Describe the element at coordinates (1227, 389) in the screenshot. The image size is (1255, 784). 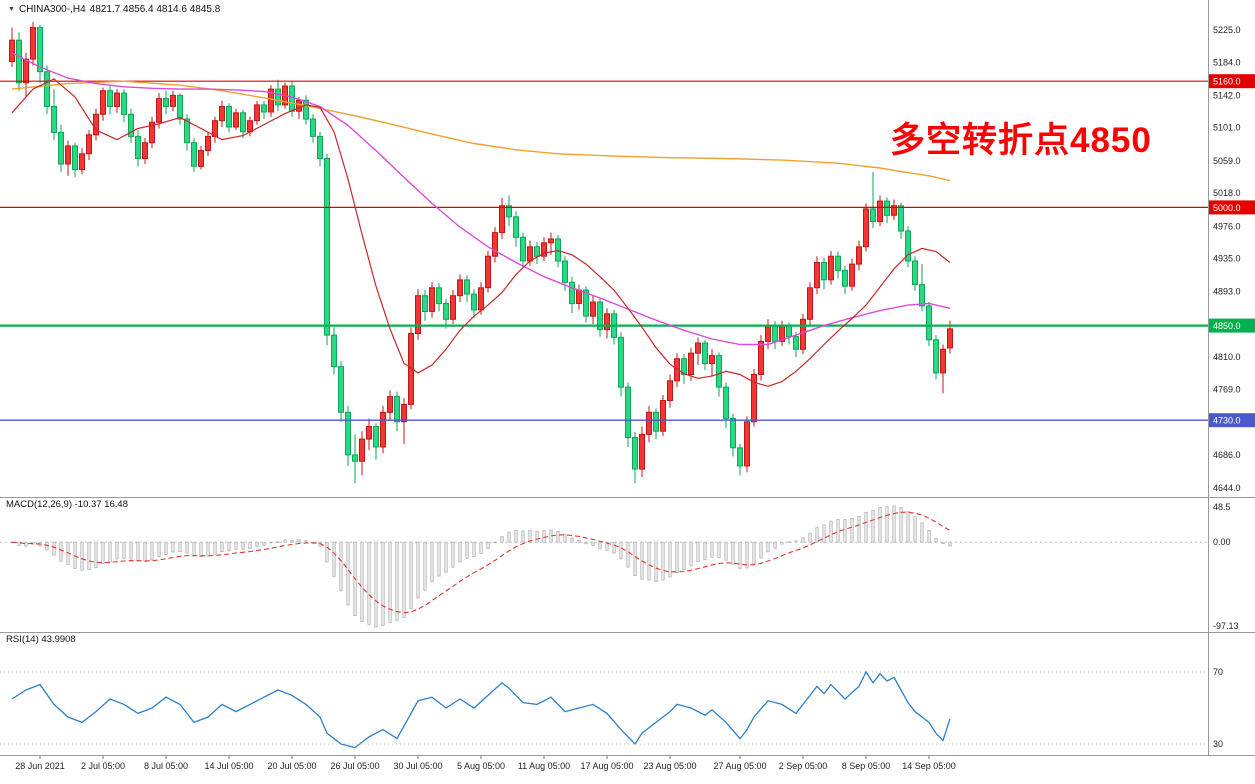
I see `svg-text: 4769.0` at that location.